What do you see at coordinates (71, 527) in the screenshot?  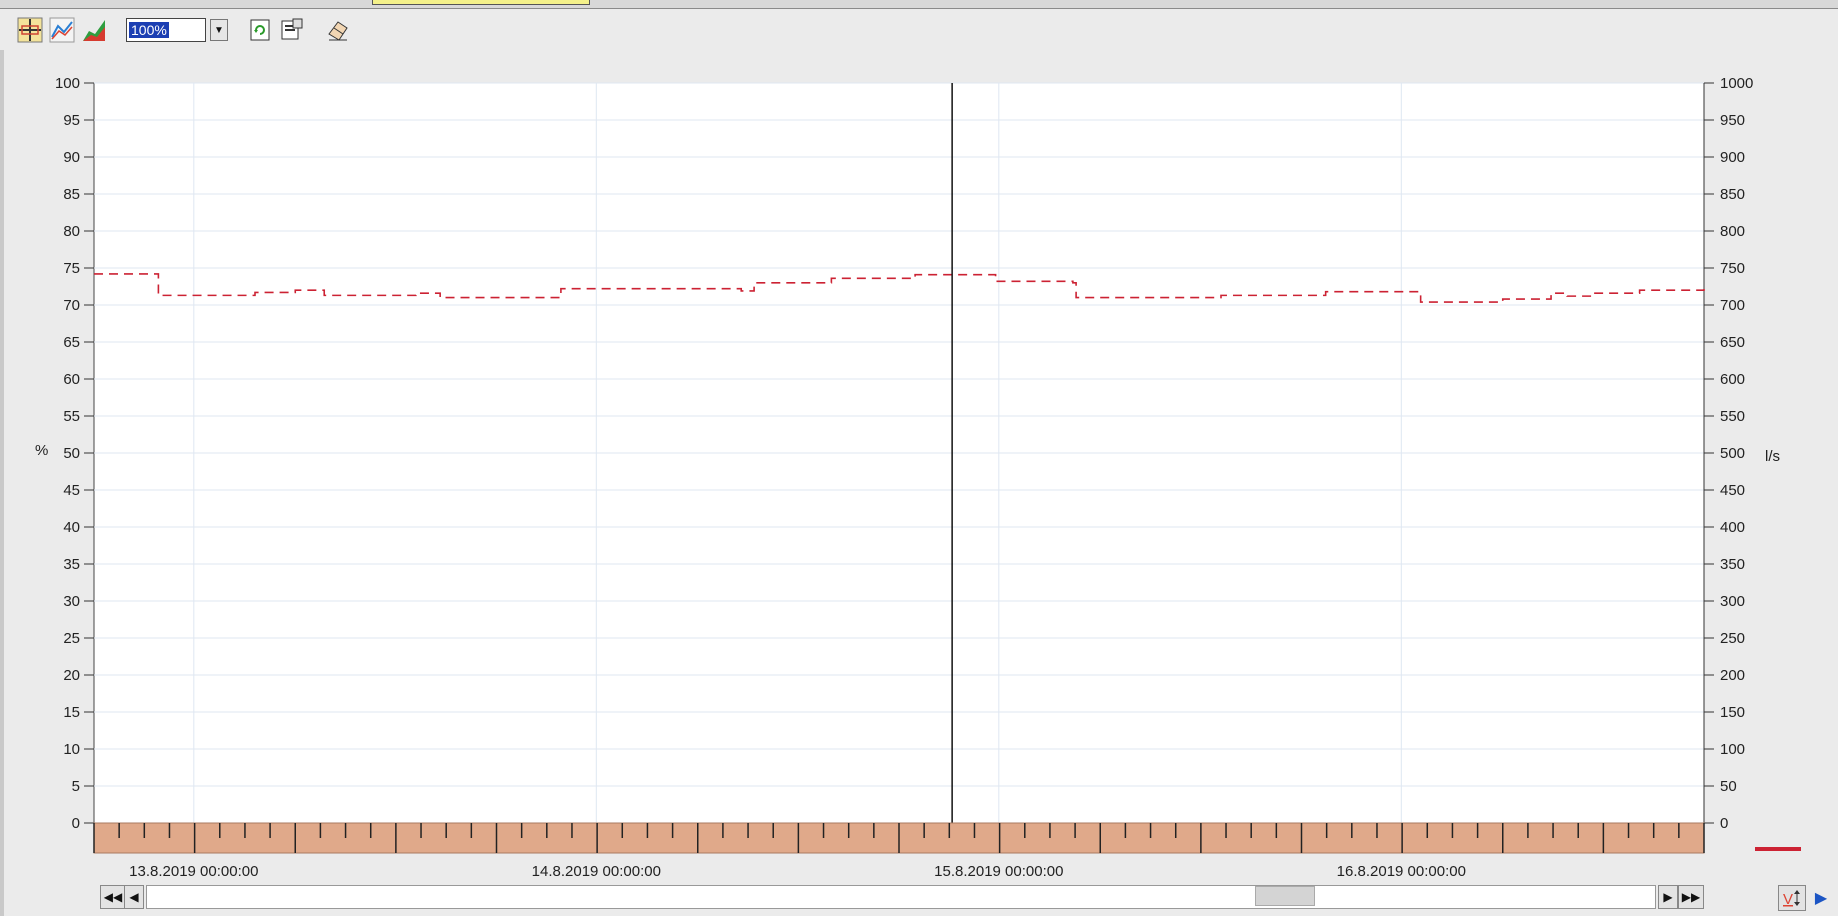 I see `left-tick-label: 40` at bounding box center [71, 527].